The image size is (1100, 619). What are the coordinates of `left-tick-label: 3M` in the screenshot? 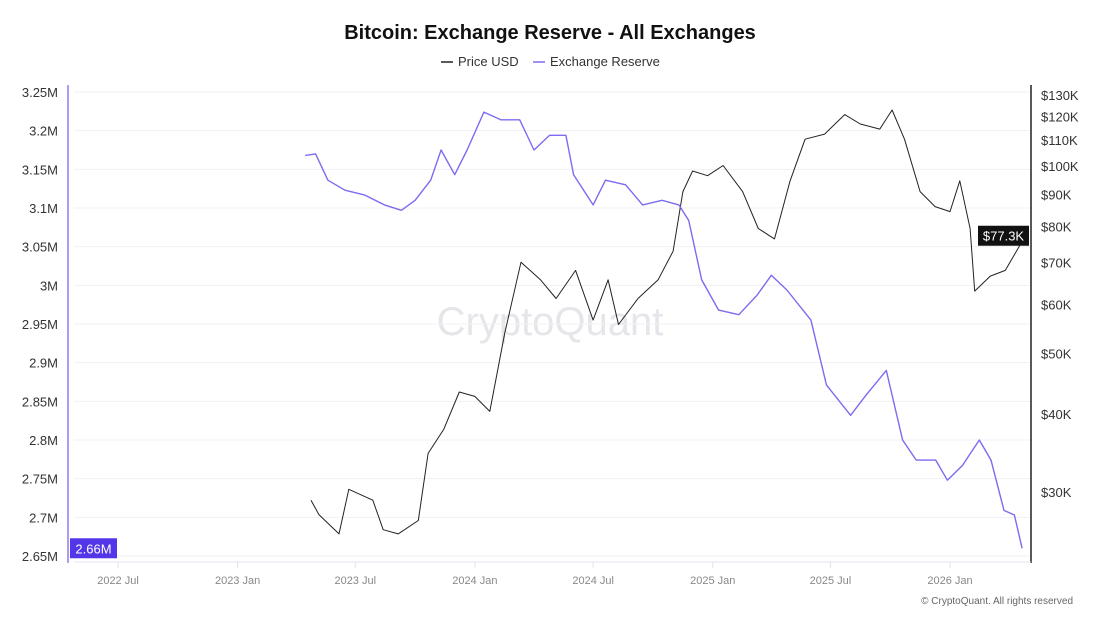 It's located at (49, 285).